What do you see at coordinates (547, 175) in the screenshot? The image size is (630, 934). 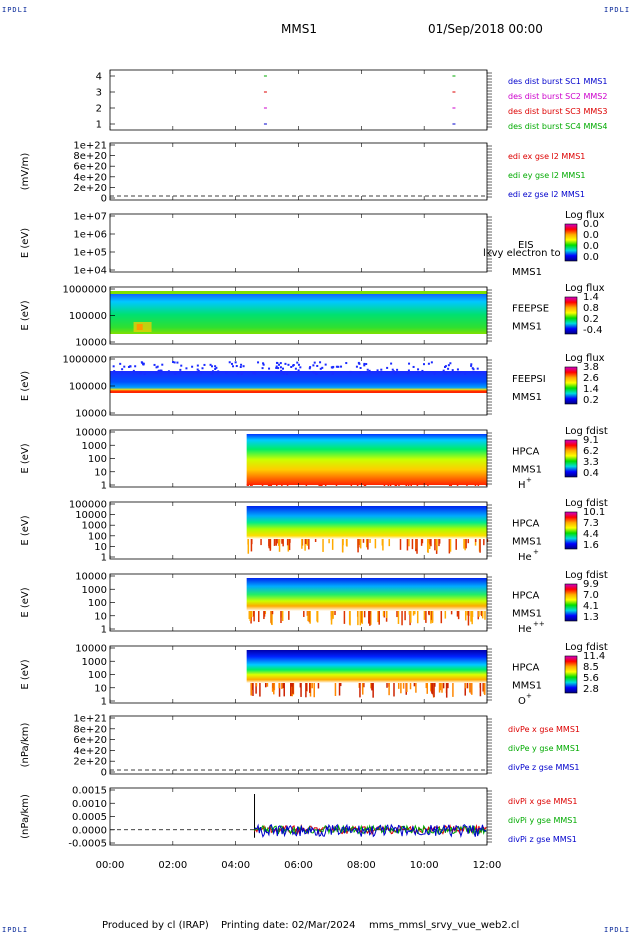 I see `legend-entry: edi ey gse l2 MMS1` at bounding box center [547, 175].